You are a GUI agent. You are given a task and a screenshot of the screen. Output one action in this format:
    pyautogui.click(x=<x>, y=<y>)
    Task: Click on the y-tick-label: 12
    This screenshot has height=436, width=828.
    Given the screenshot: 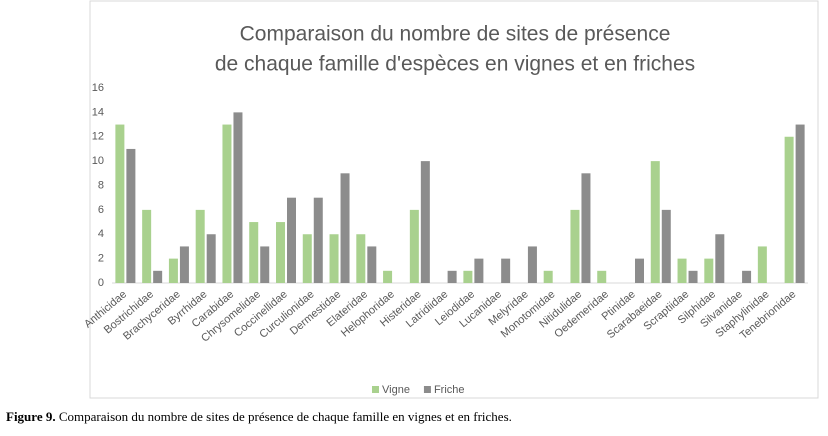 What is the action you would take?
    pyautogui.click(x=98, y=137)
    